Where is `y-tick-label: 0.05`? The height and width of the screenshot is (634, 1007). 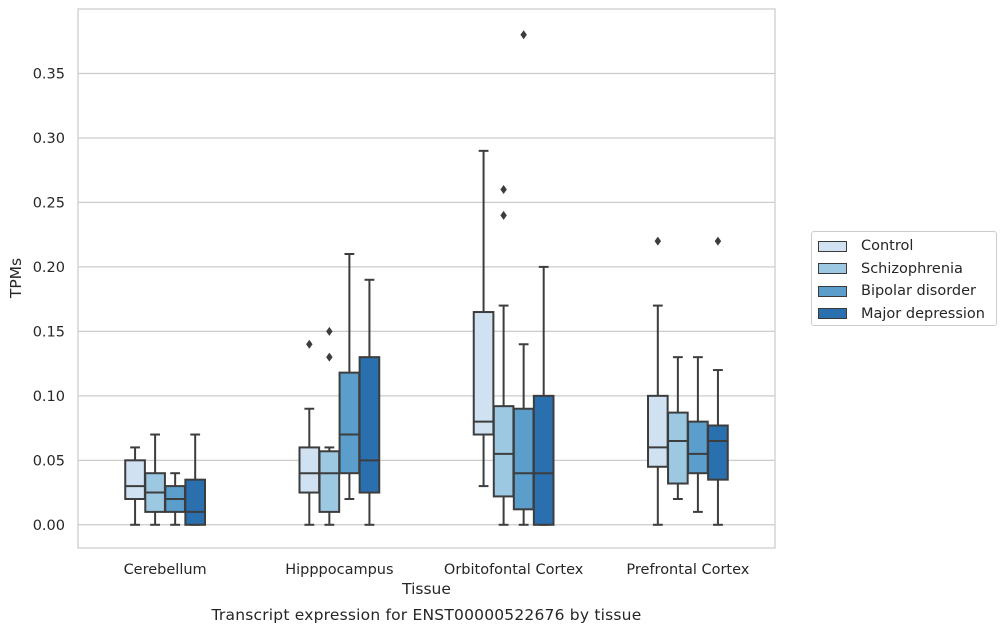
y-tick-label: 0.05 is located at coordinates (49, 461).